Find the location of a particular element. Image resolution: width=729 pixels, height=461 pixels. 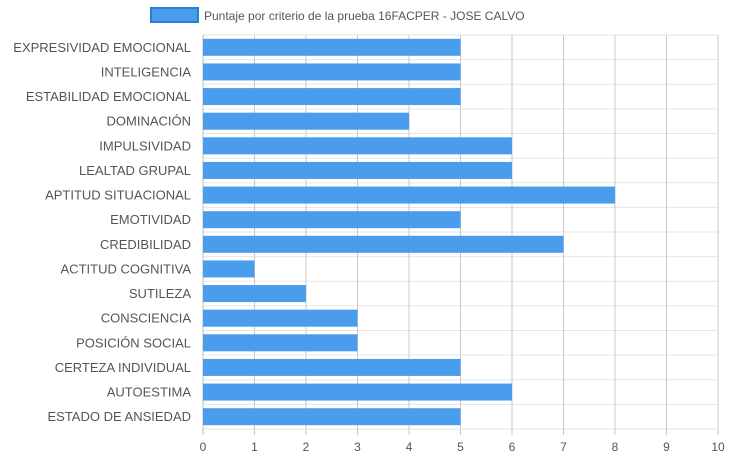

category-label: LEALTAD GRUPAL is located at coordinates (135, 170).